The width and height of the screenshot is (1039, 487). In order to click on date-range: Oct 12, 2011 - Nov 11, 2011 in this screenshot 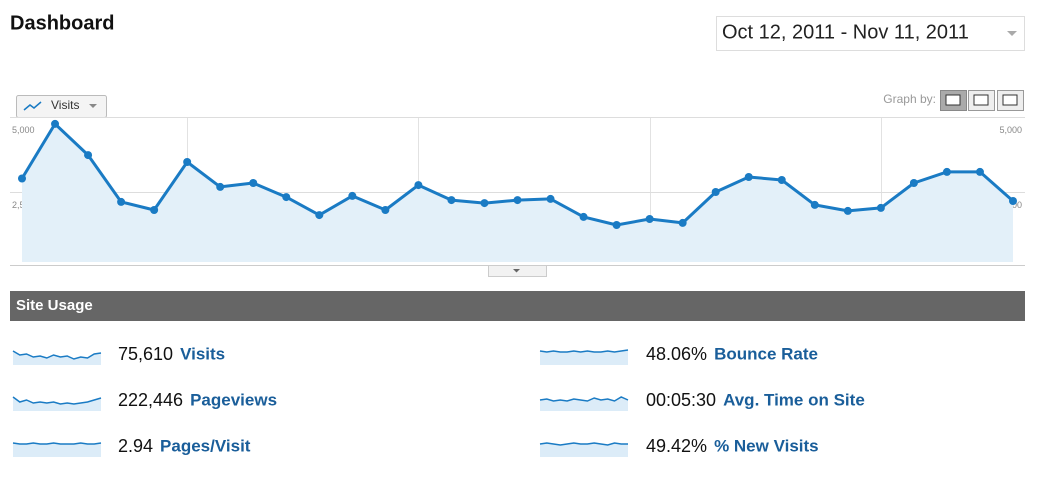, I will do `click(845, 32)`.